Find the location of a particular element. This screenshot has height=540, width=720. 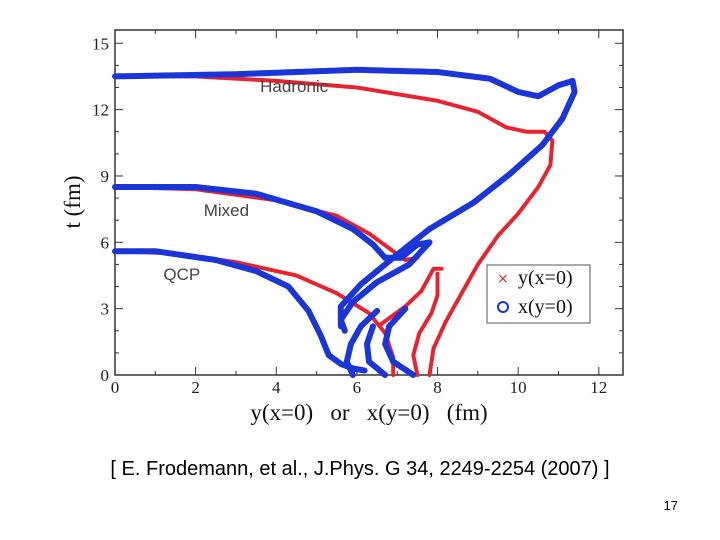

slide-number: 17 is located at coordinates (670, 505).